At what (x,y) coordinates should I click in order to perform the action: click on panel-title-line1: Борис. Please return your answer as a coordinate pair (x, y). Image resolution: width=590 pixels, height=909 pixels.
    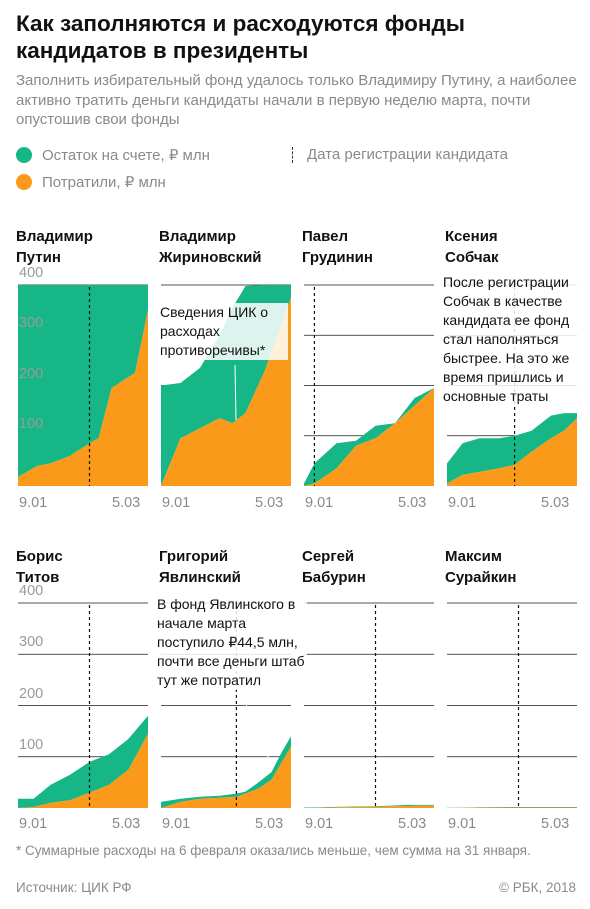
    Looking at the image, I should click on (39, 556).